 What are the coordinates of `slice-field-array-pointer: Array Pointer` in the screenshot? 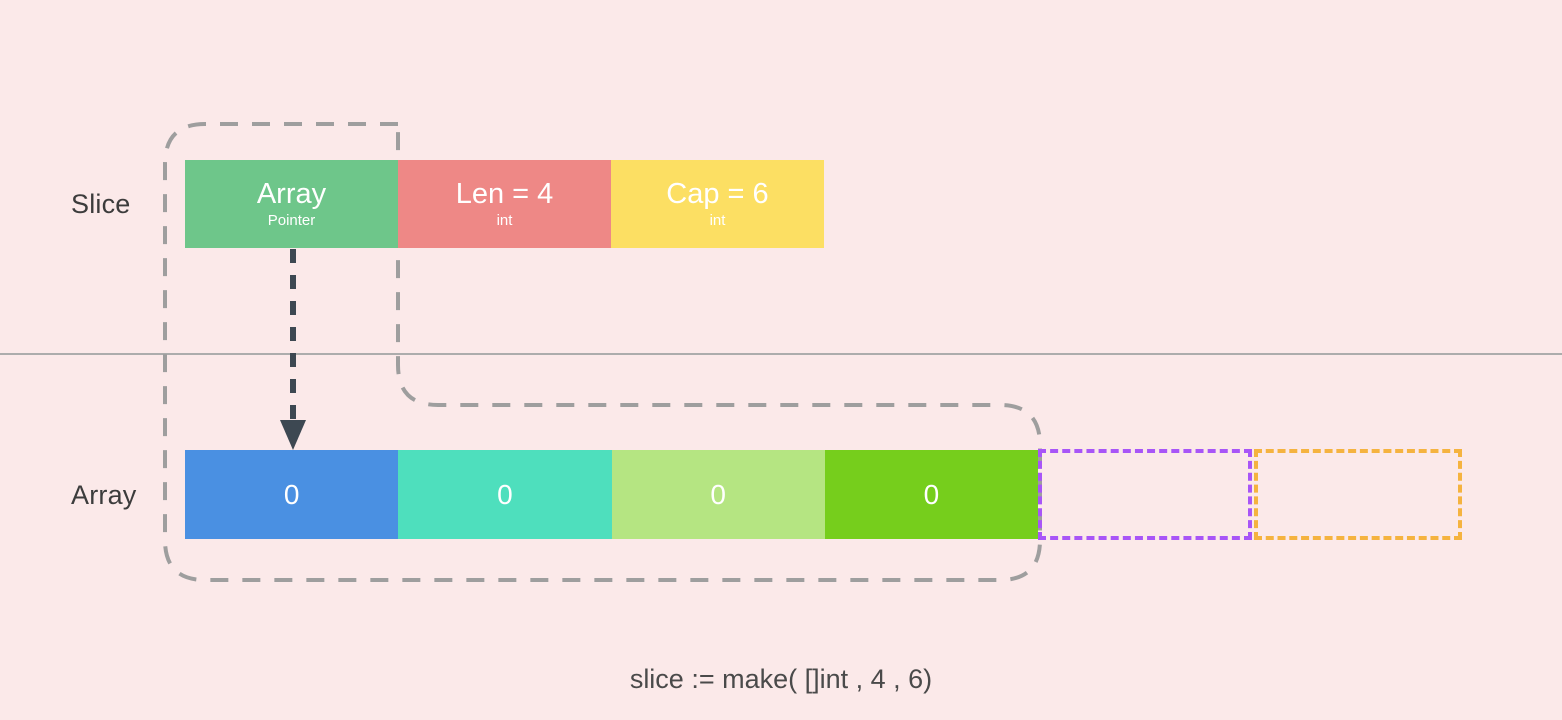 It's located at (291, 204).